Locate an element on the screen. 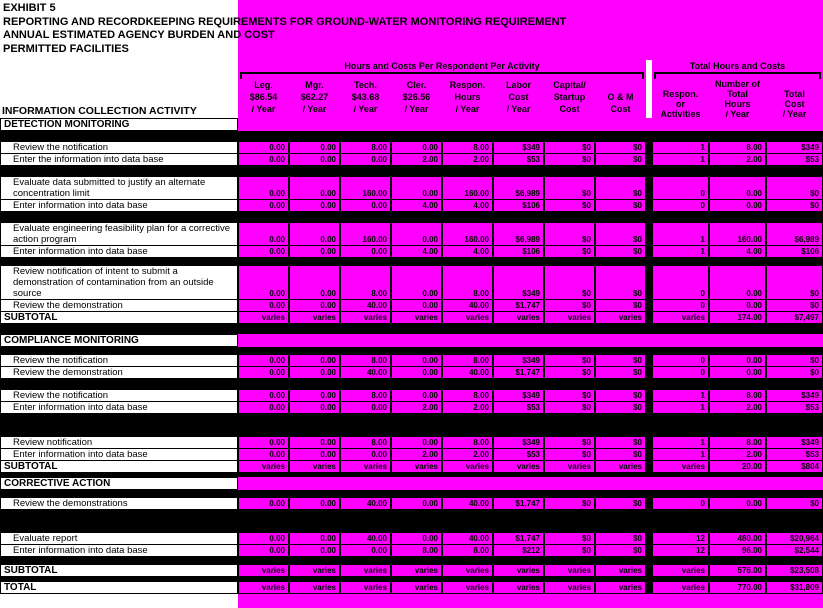 The height and width of the screenshot is (608, 823). column-header: Total Hours / Year is located at coordinates (737, 104).